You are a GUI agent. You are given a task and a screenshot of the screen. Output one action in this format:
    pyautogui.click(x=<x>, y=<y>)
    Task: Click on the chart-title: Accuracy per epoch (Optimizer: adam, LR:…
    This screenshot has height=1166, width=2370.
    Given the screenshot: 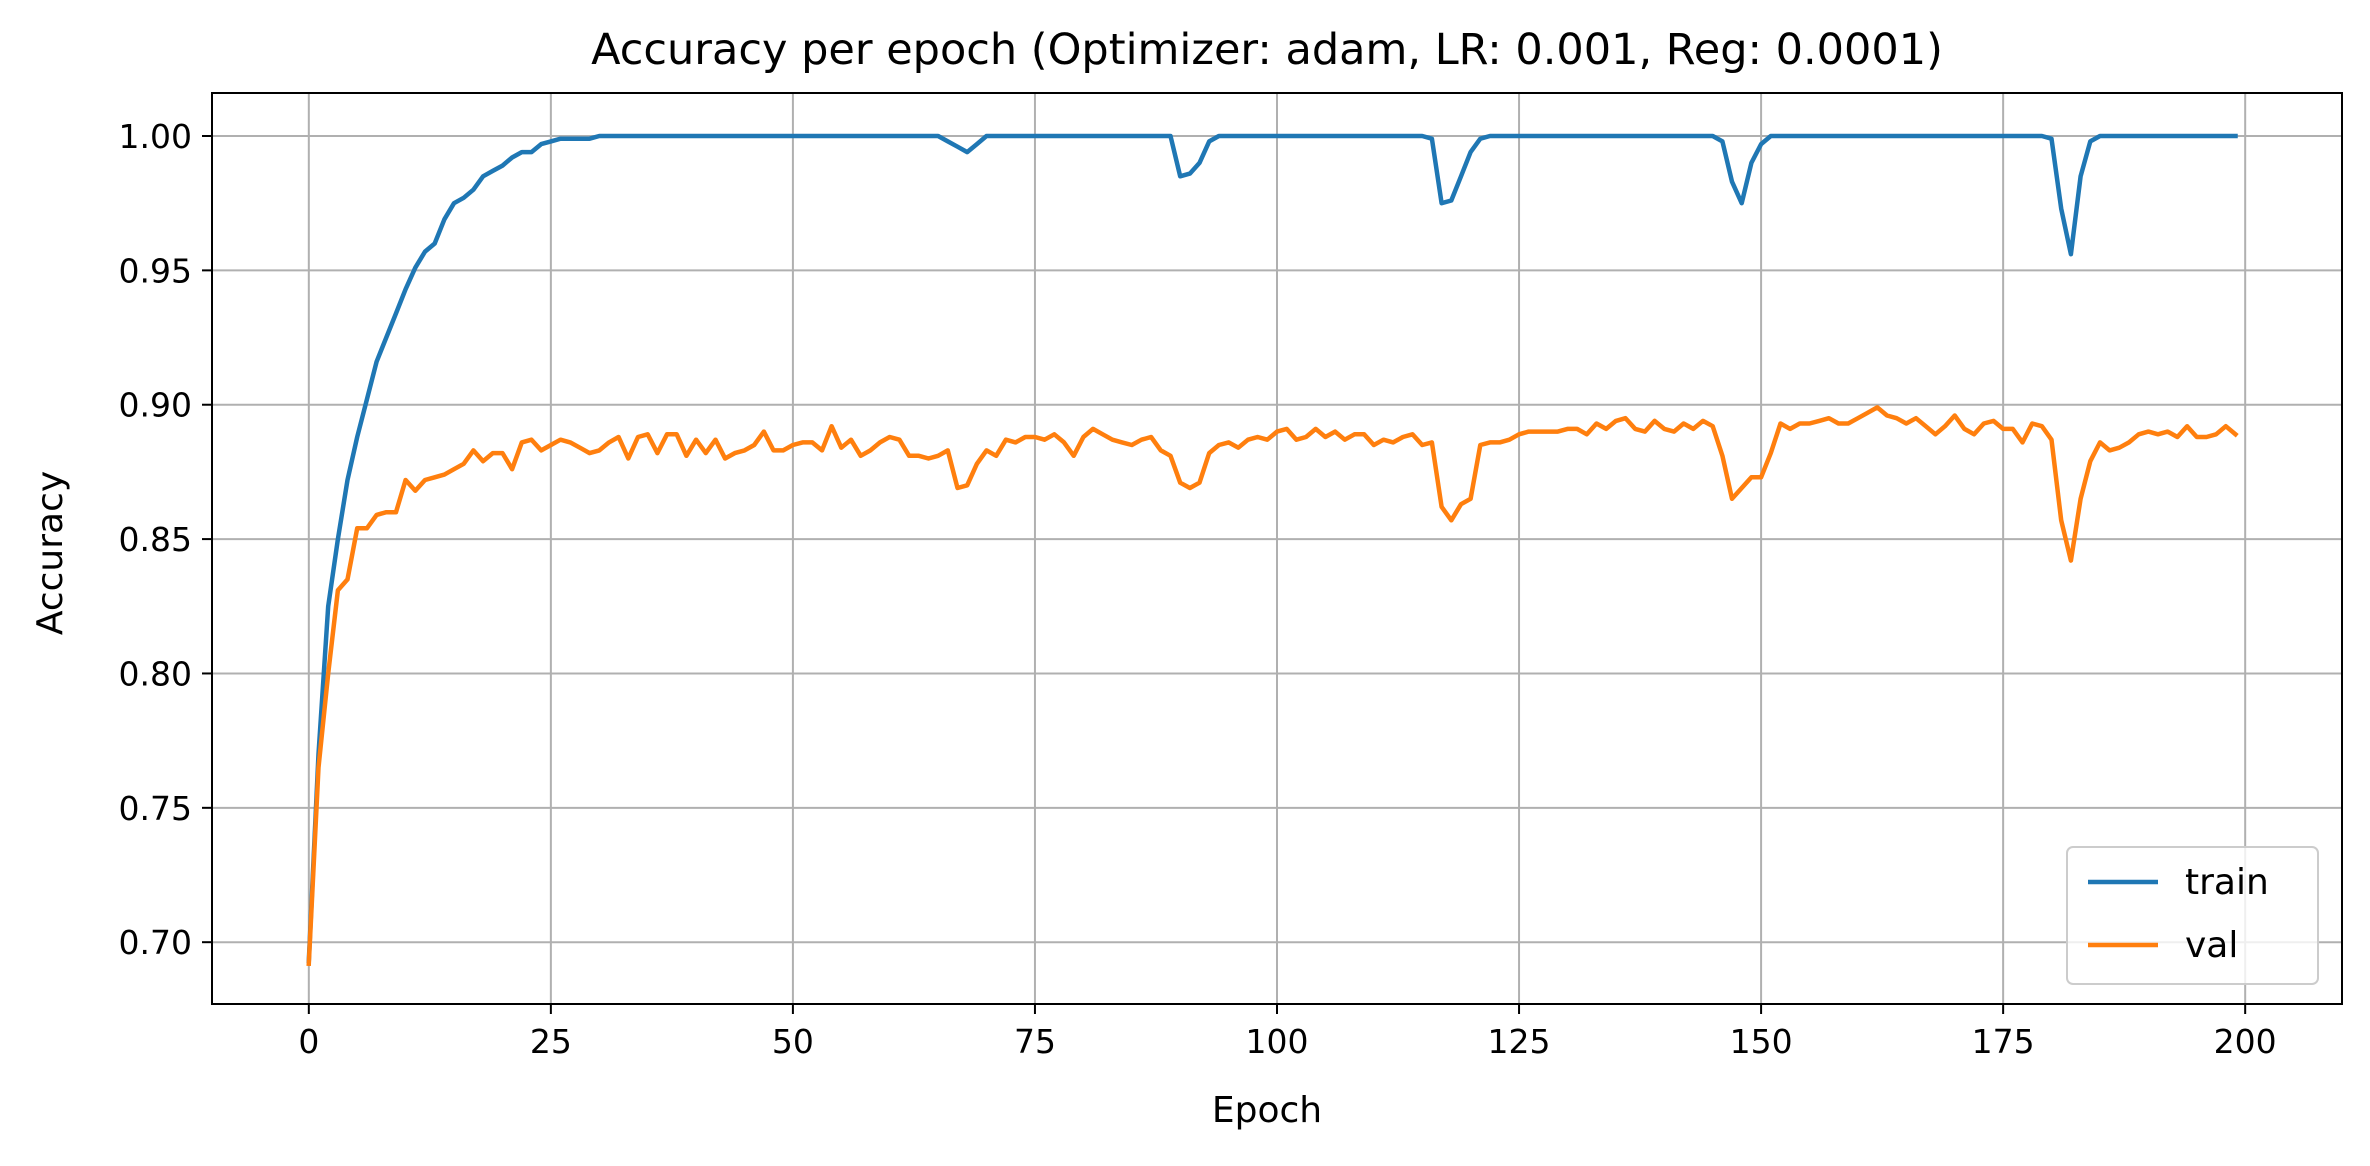 What is the action you would take?
    pyautogui.click(x=1267, y=50)
    